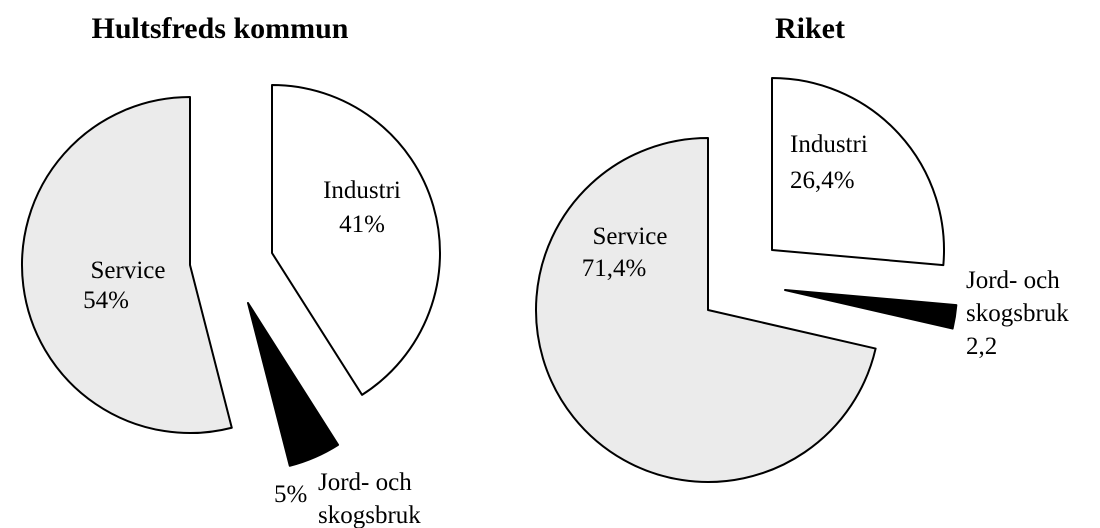 The height and width of the screenshot is (528, 1100). Describe the element at coordinates (810, 28) in the screenshot. I see `chart-title: Riket` at that location.